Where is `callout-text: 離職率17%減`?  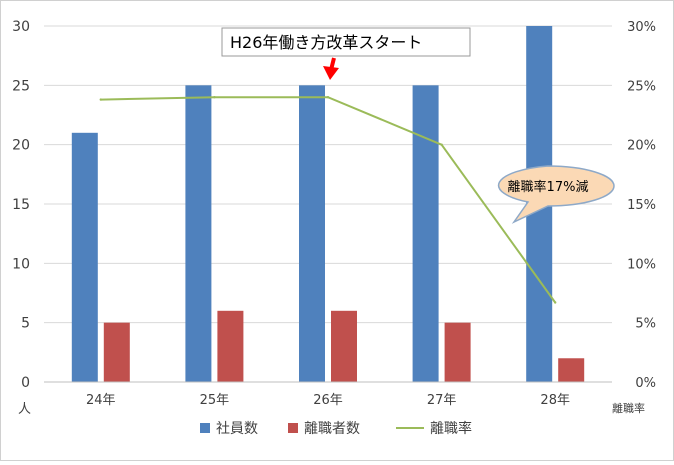 callout-text: 離職率17%減 is located at coordinates (548, 187).